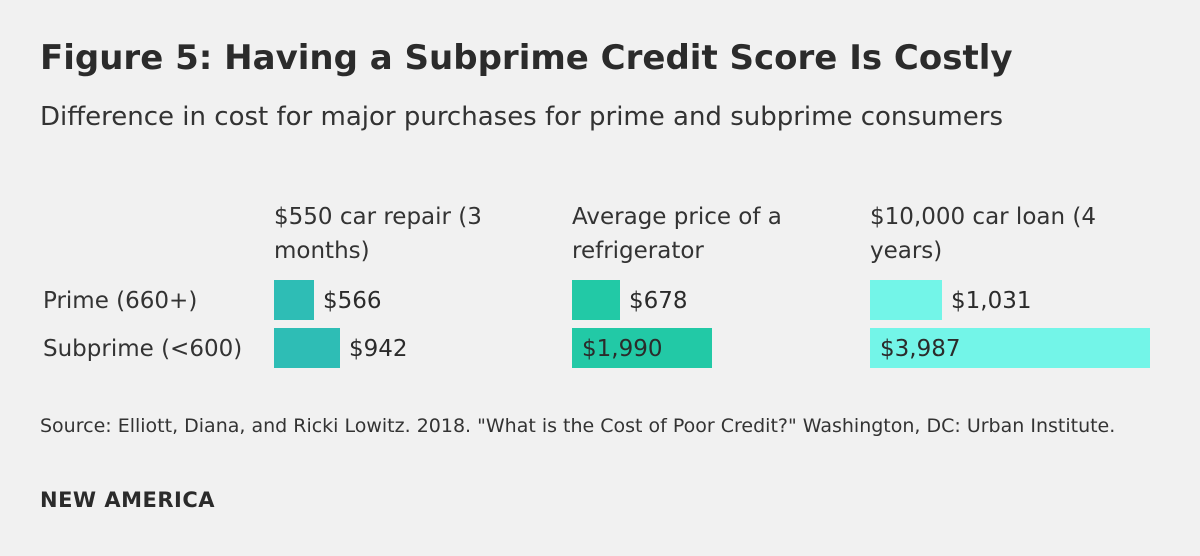 The height and width of the screenshot is (556, 1200). What do you see at coordinates (920, 349) in the screenshot?
I see `data-label: $3,987` at bounding box center [920, 349].